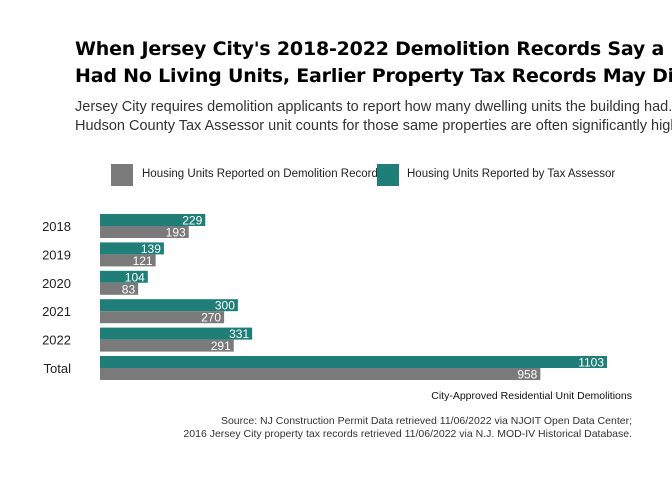 This screenshot has height=480, width=672. What do you see at coordinates (239, 334) in the screenshot?
I see `data-label-assessor-2022: 331` at bounding box center [239, 334].